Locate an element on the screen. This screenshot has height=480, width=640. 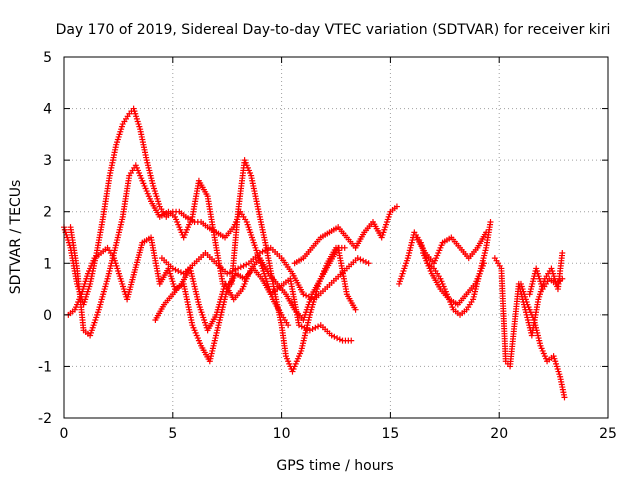
y-axis-label: SDTVAR / TECUs is located at coordinates (16, 237).